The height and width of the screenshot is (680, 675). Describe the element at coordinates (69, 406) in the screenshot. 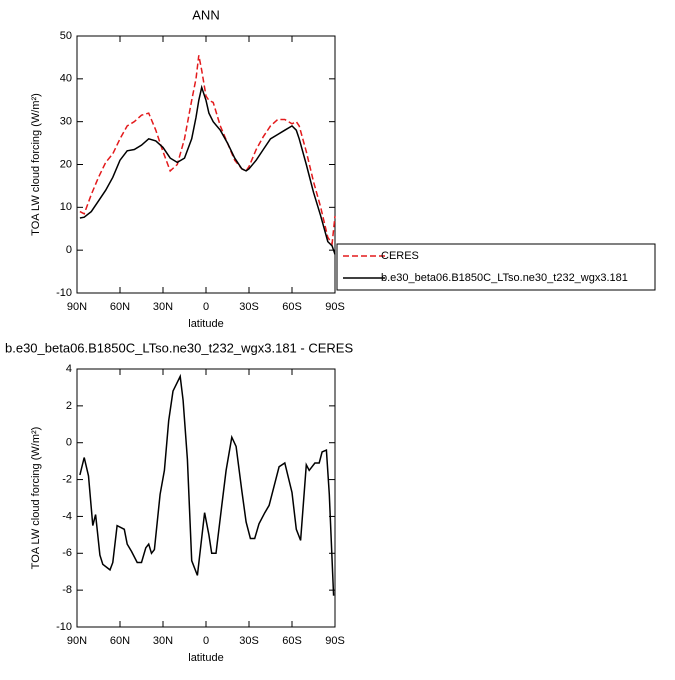

I see `y-tick-label: 2` at that location.